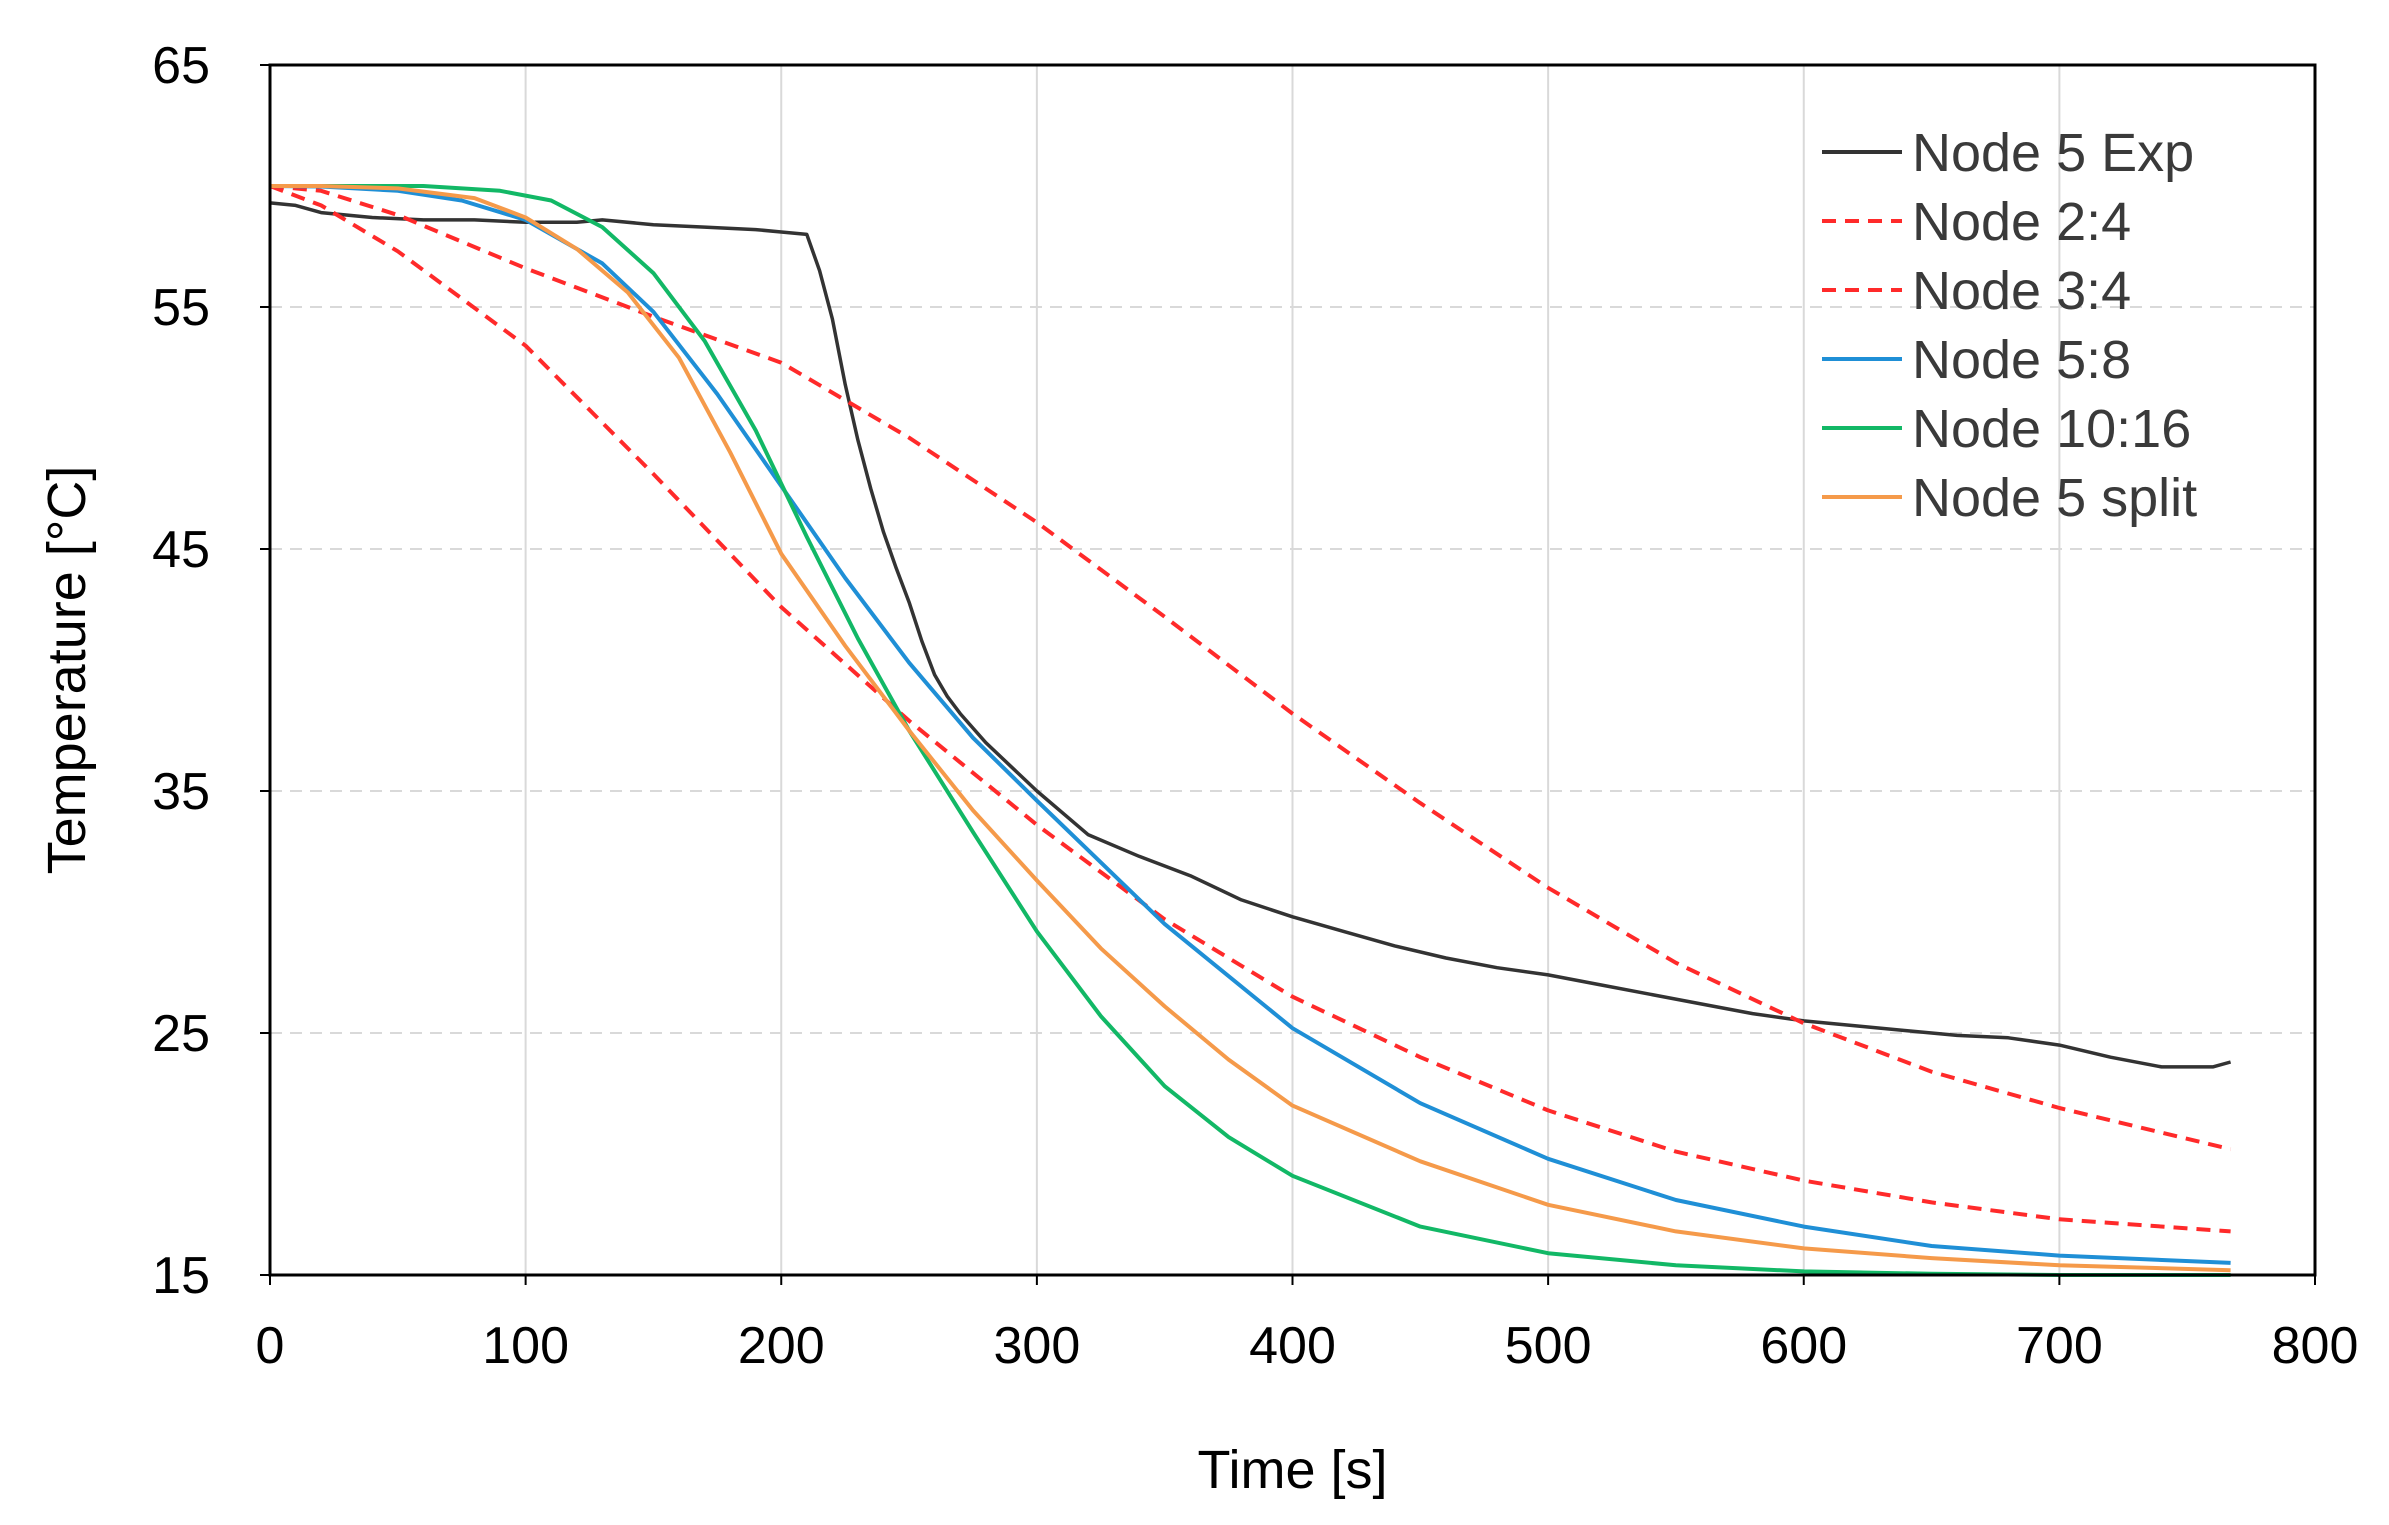 This screenshot has height=1525, width=2389. I want to click on y-tick-label: 45, so click(181, 550).